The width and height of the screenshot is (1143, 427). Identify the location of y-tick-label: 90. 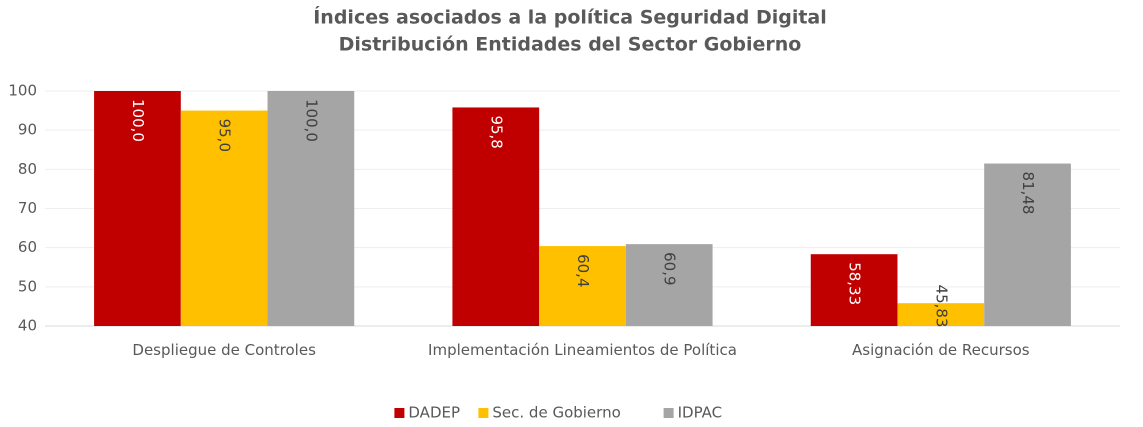
(27, 130).